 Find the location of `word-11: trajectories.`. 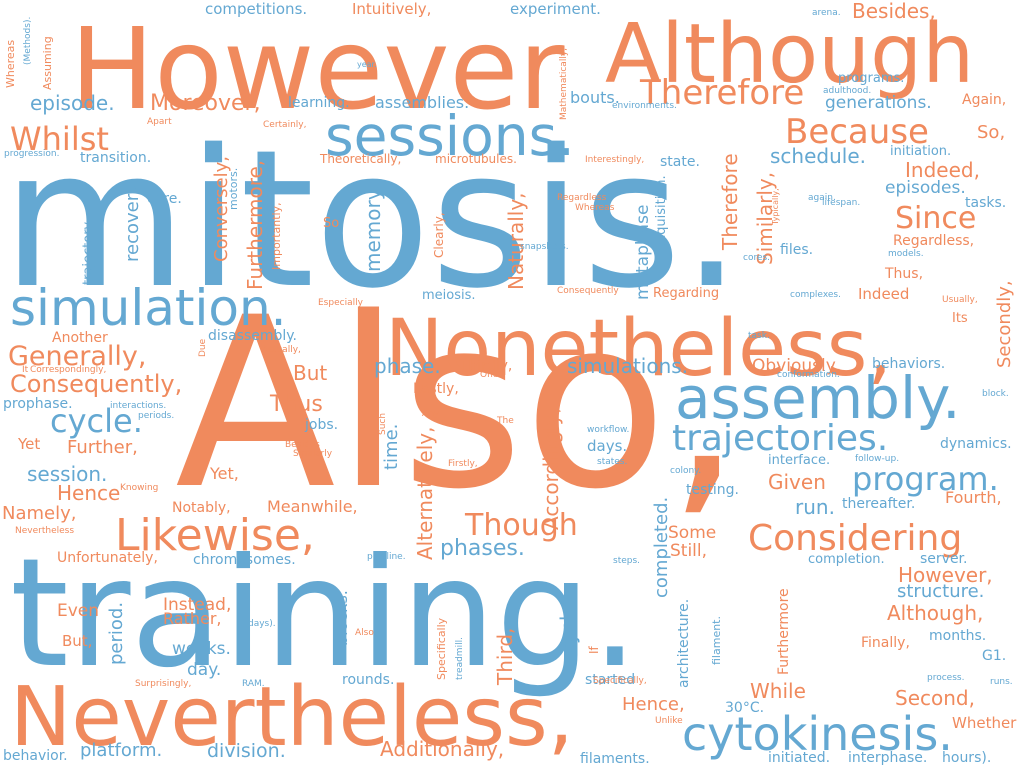

word-11: trajectories. is located at coordinates (780, 438).